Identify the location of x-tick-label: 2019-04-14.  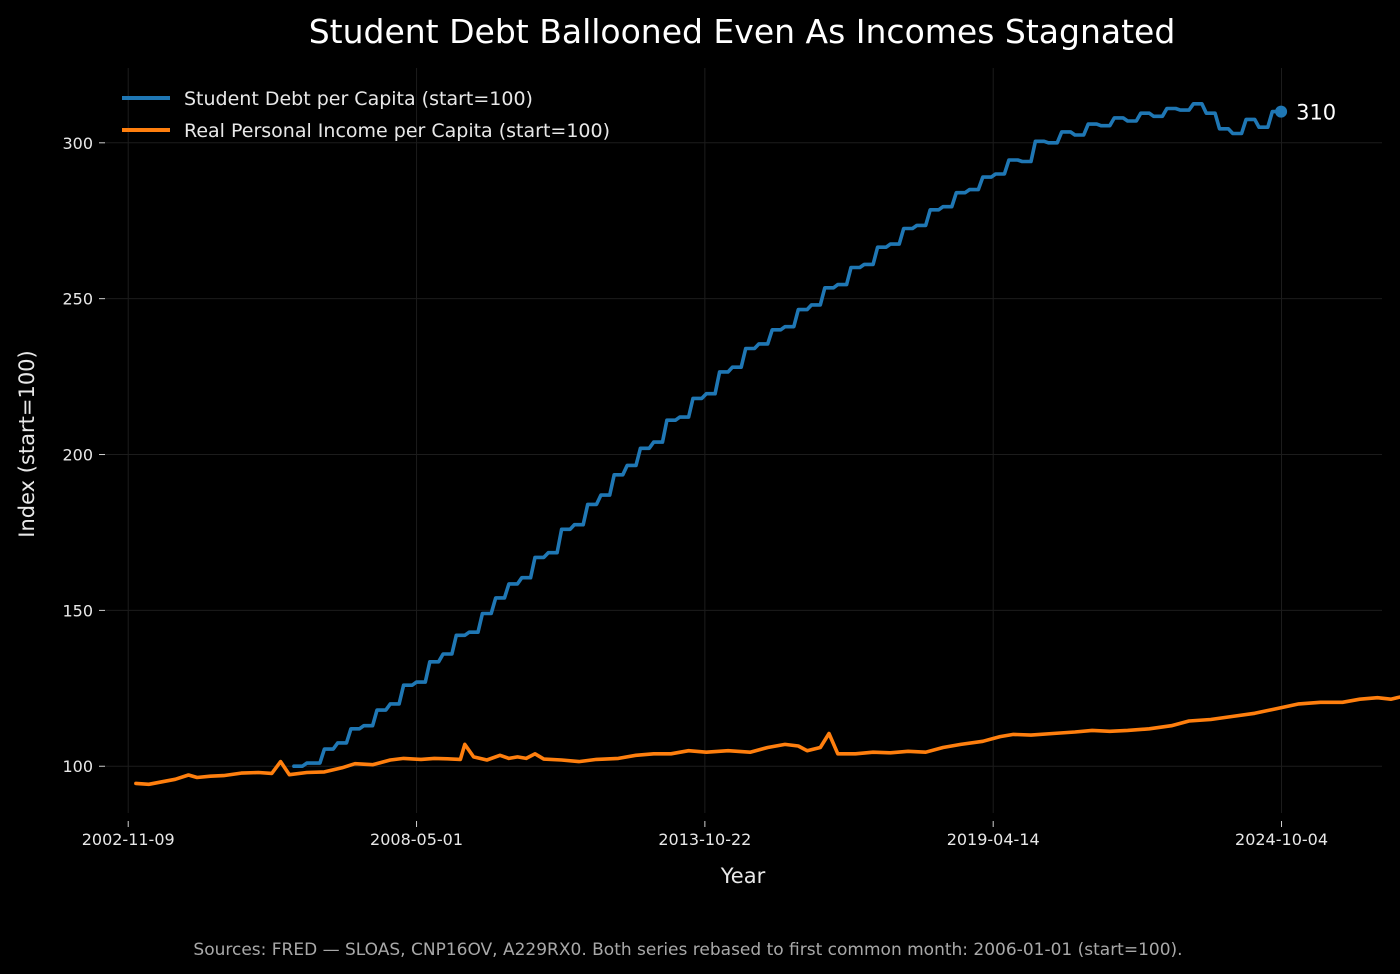
(993, 839).